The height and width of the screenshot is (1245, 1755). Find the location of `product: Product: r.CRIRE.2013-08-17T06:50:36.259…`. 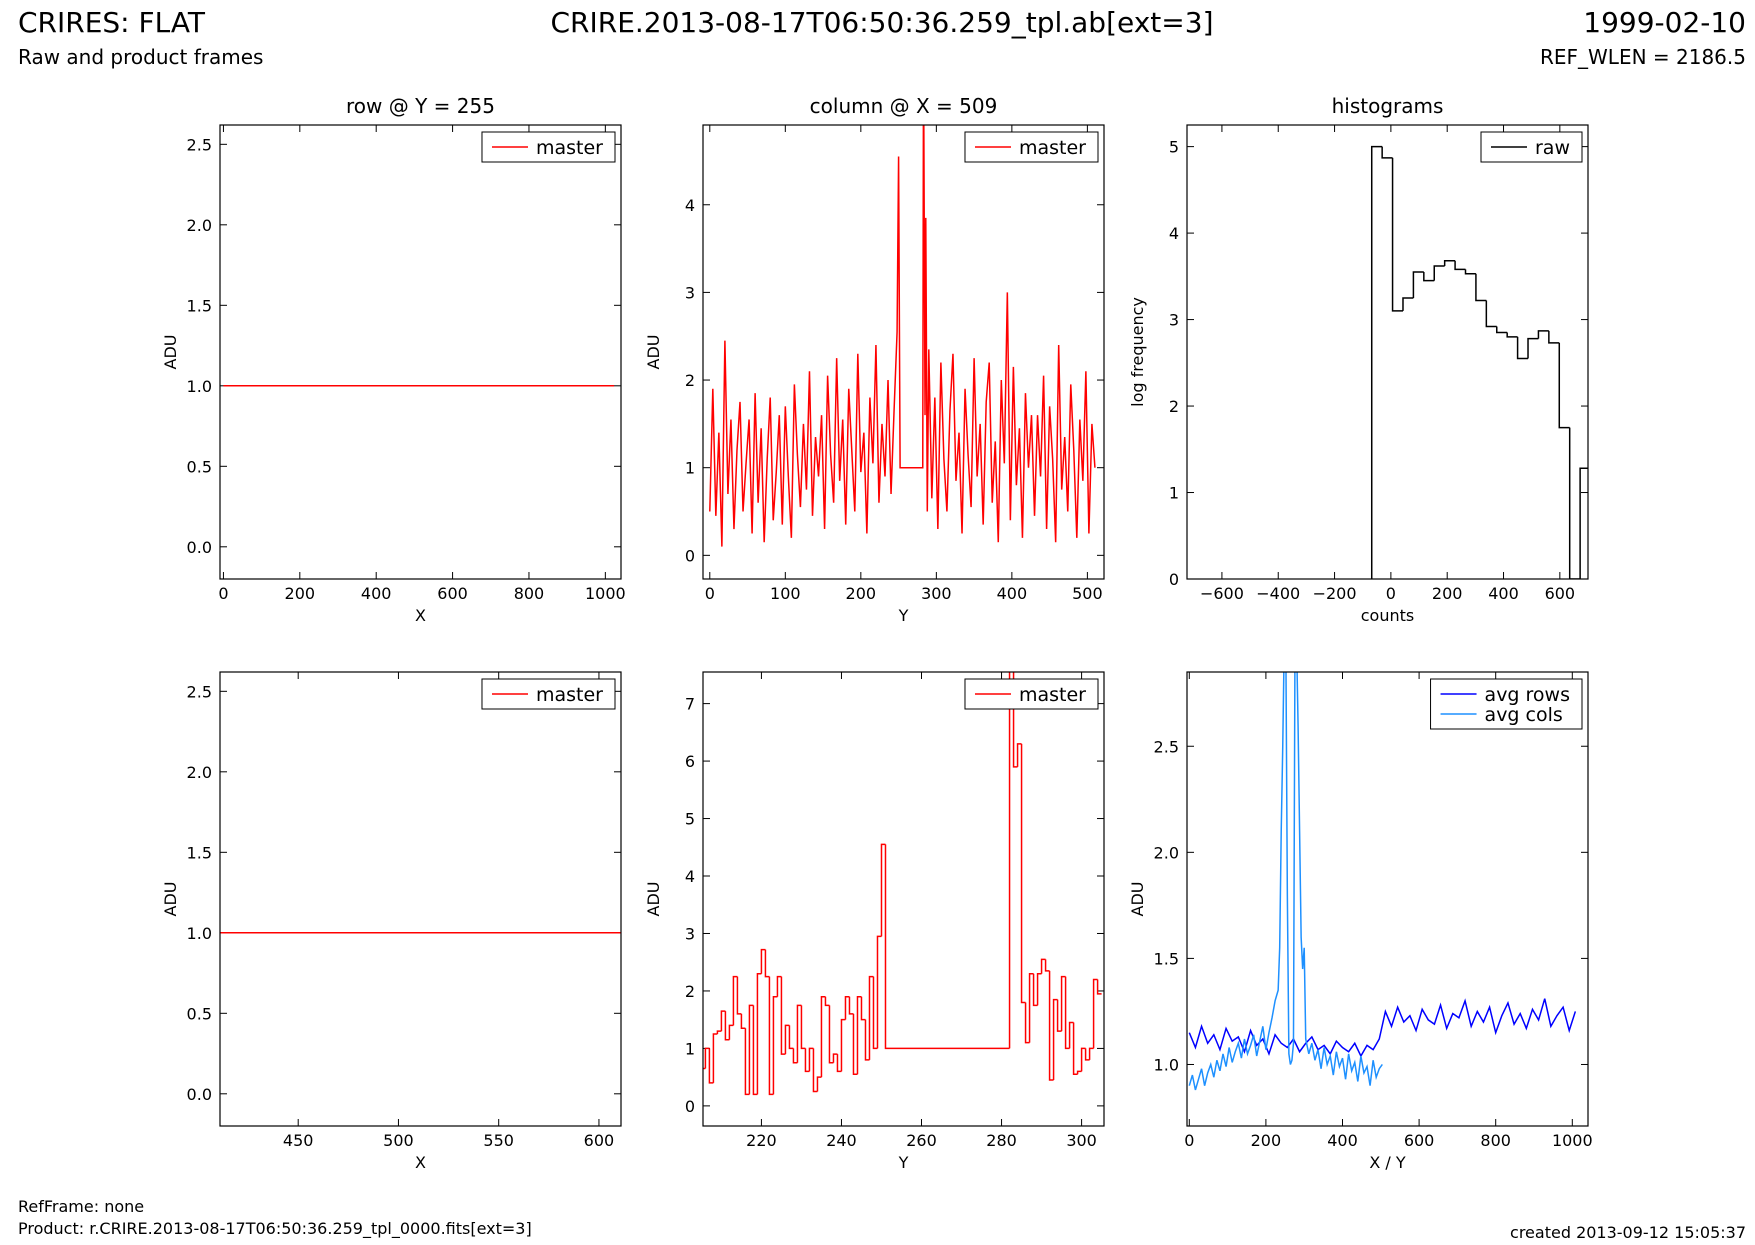

product: Product: r.CRIRE.2013-08-17T06:50:36.259… is located at coordinates (275, 1229).